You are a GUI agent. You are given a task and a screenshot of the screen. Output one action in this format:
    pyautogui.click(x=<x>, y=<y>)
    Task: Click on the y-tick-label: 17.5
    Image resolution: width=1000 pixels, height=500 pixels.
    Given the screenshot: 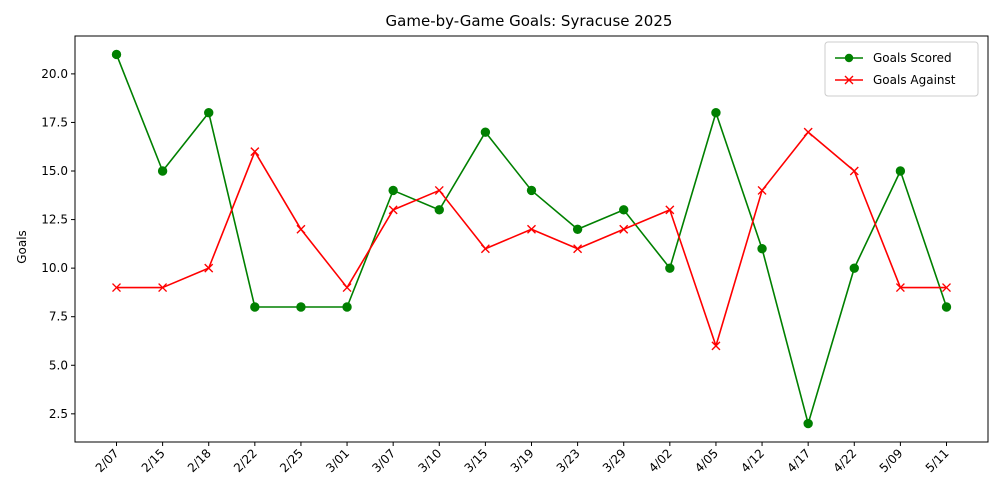 What is the action you would take?
    pyautogui.click(x=54, y=122)
    